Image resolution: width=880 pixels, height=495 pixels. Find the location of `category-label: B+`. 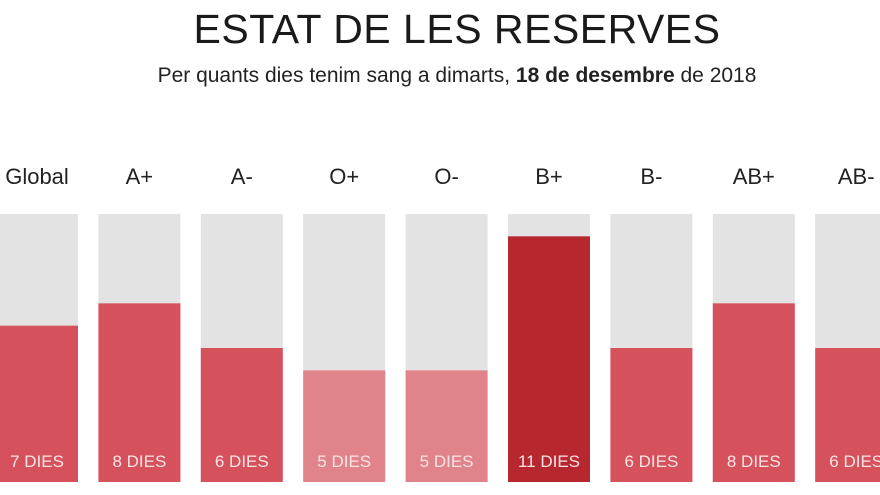

category-label: B+ is located at coordinates (549, 176).